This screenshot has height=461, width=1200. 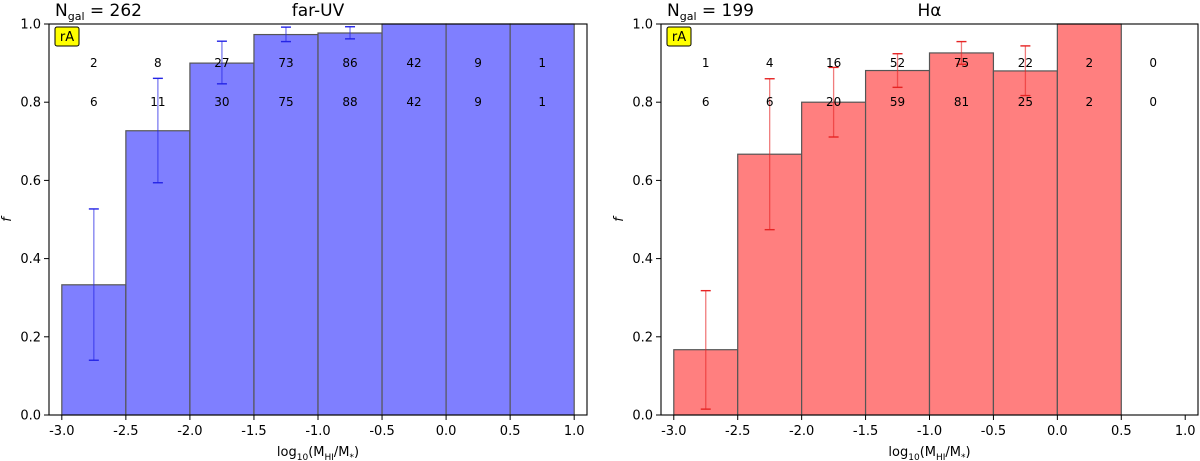 I want to click on count-label-bottom: 20, so click(x=833, y=102).